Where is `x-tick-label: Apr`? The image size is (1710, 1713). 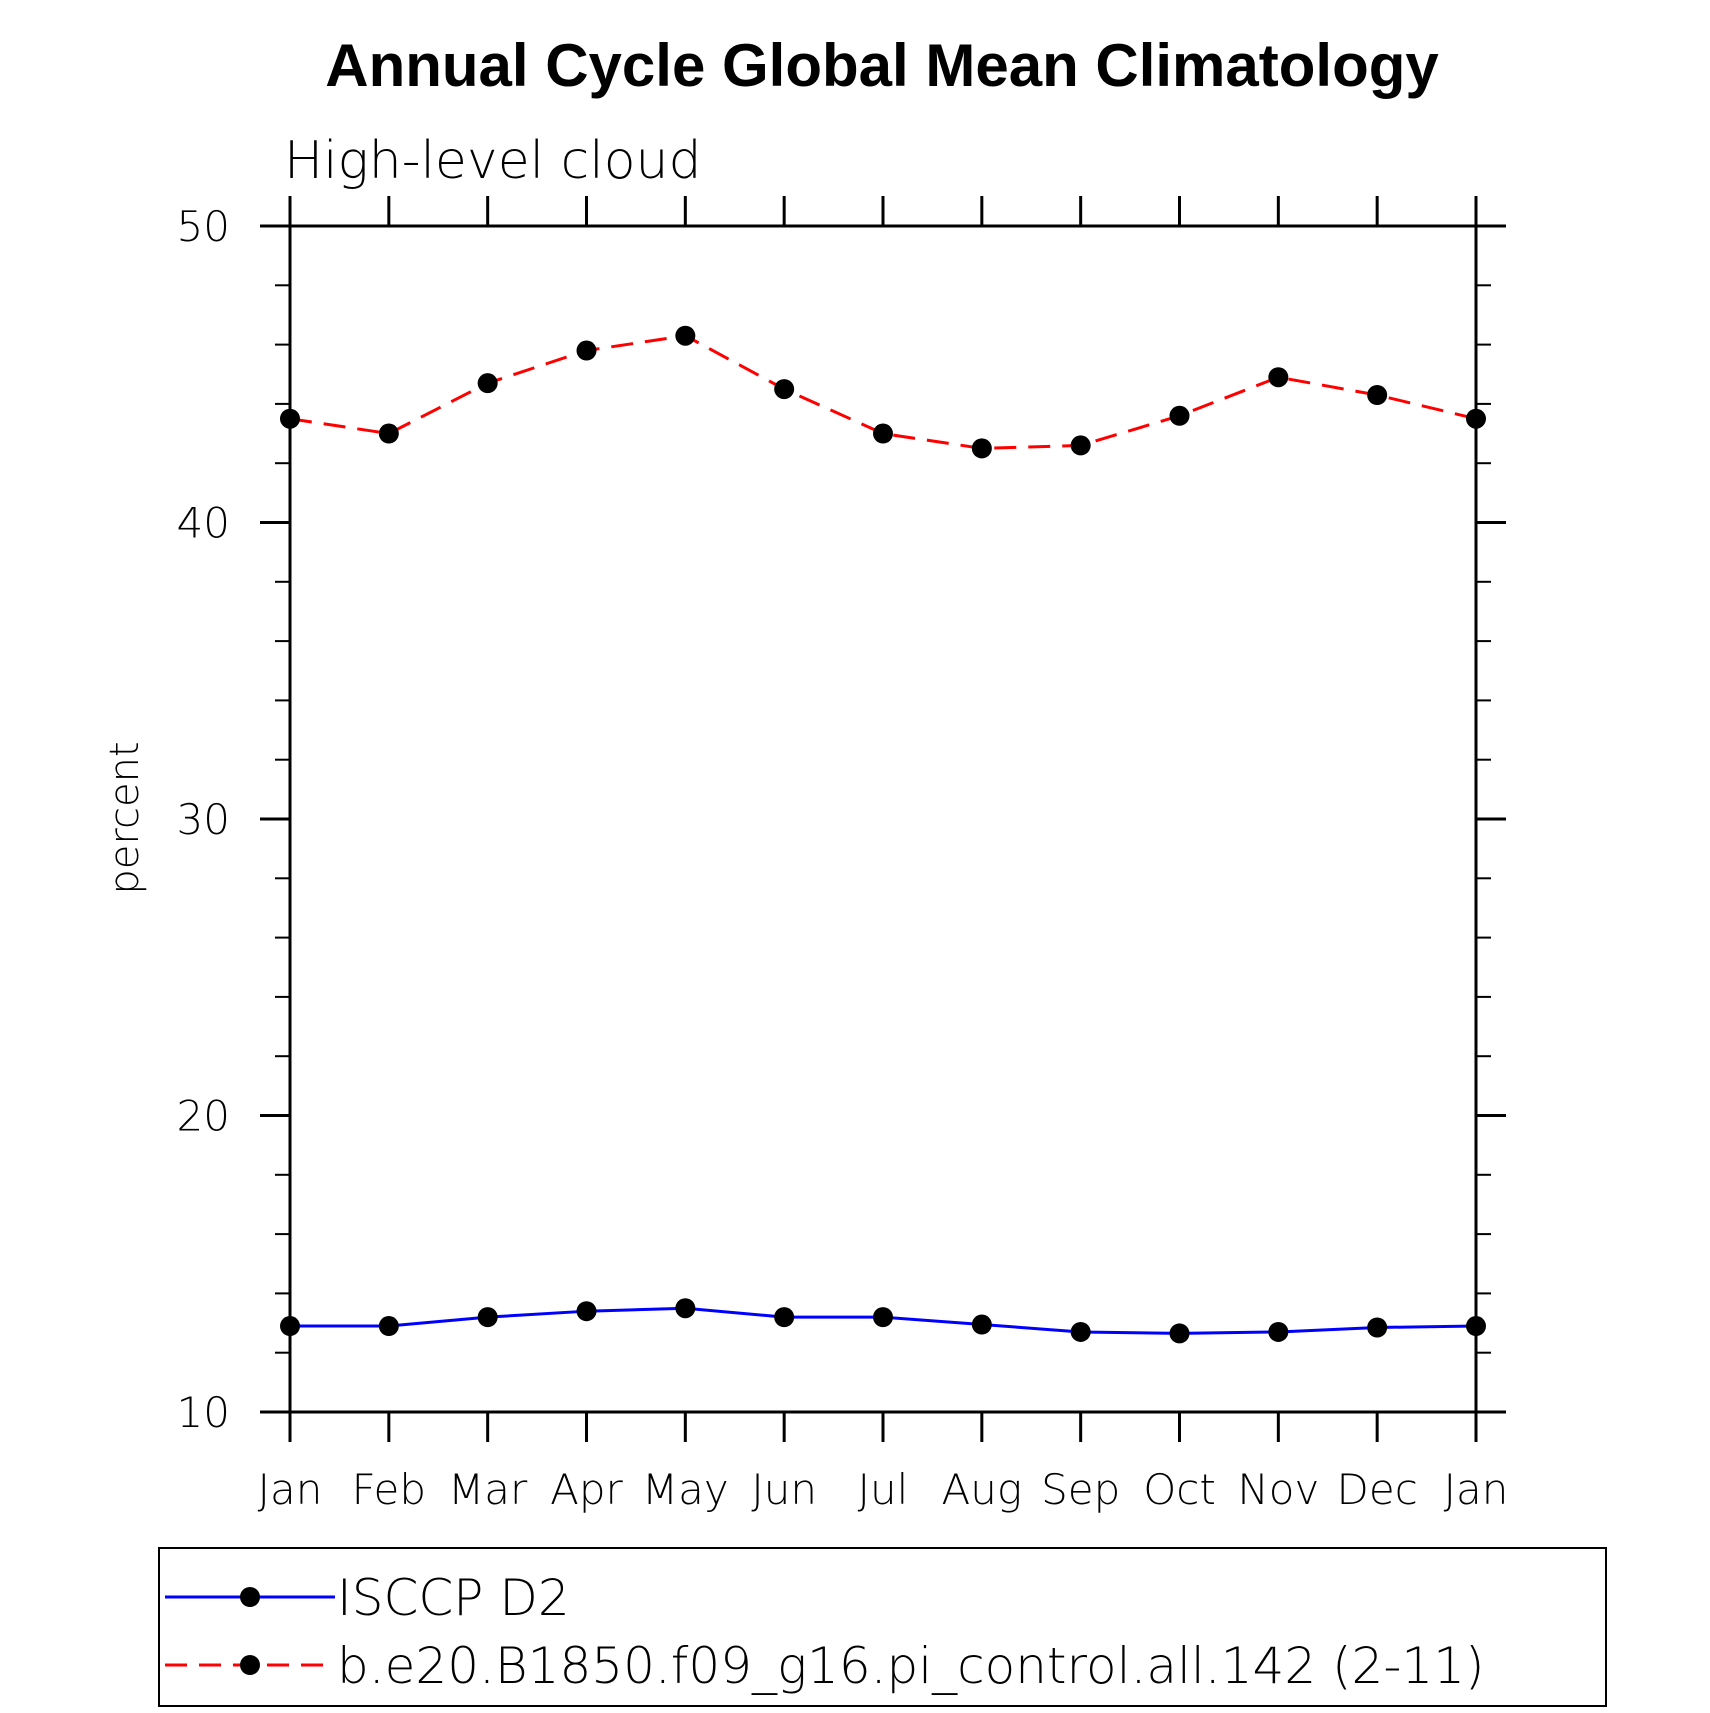 x-tick-label: Apr is located at coordinates (586, 1489).